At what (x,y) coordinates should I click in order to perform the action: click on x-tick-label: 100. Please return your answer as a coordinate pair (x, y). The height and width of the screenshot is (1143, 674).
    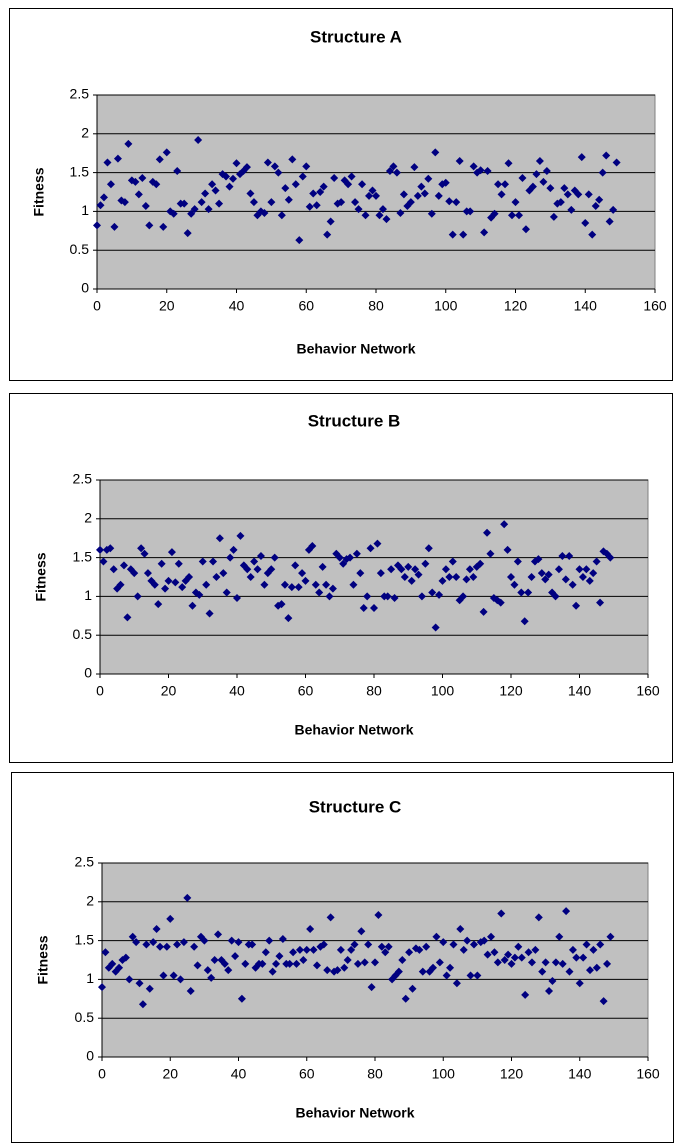
    Looking at the image, I should click on (444, 1074).